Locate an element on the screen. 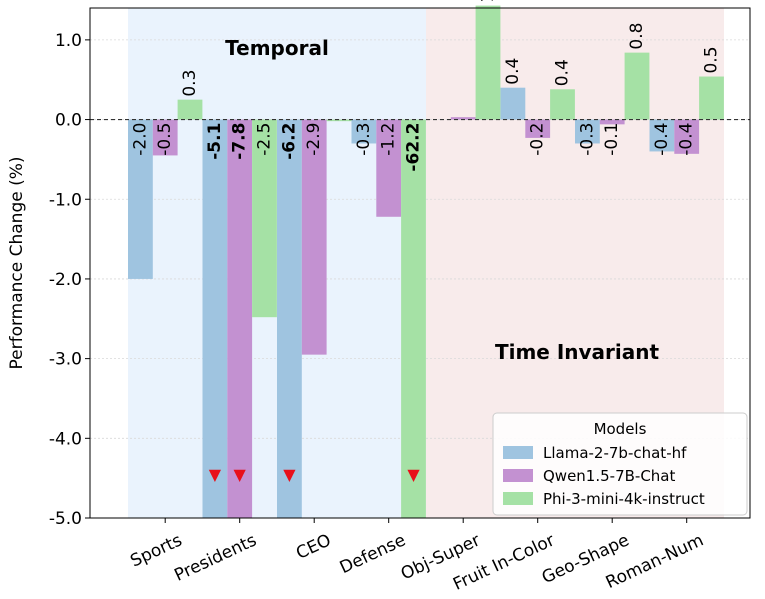 Image resolution: width=765 pixels, height=599 pixels. bar-value-label: -62.2 is located at coordinates (414, 147).